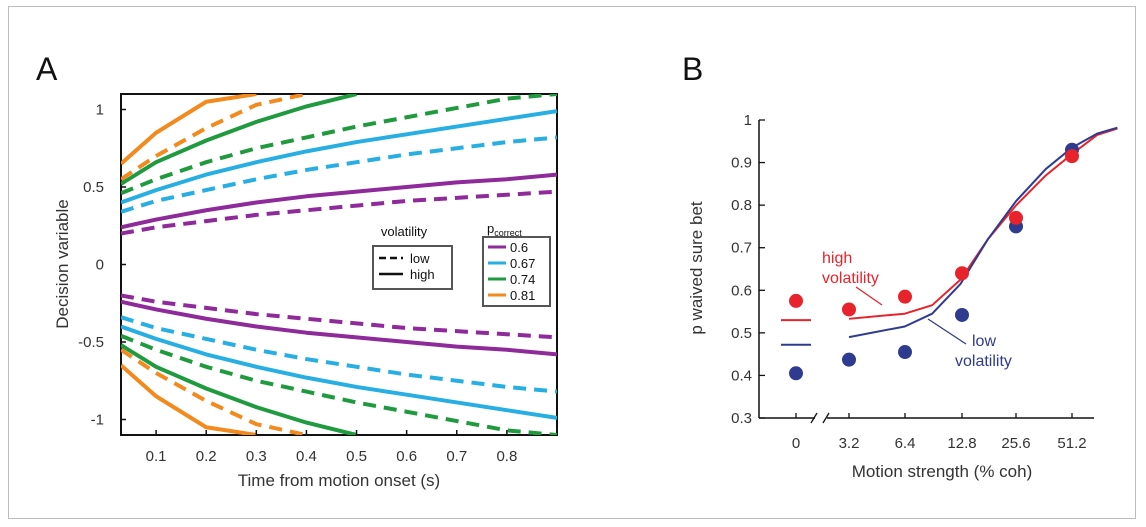 The image size is (1146, 527). I want to click on annotation-high-volatility-pointer, so click(869, 296).